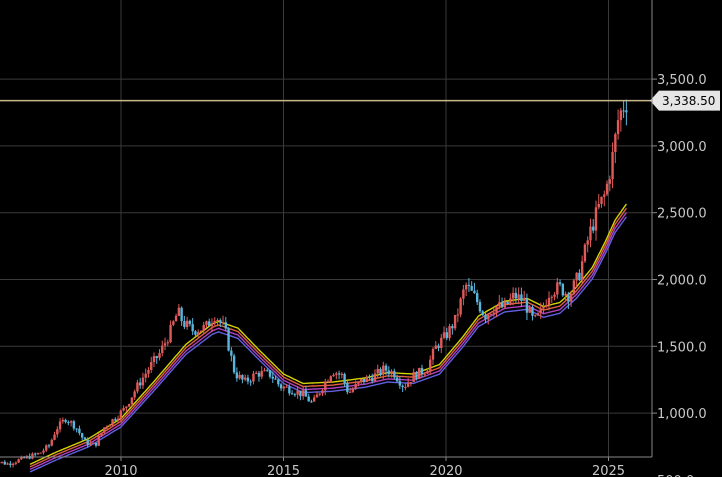  Describe the element at coordinates (608, 470) in the screenshot. I see `x-tick-label: 2025` at that location.